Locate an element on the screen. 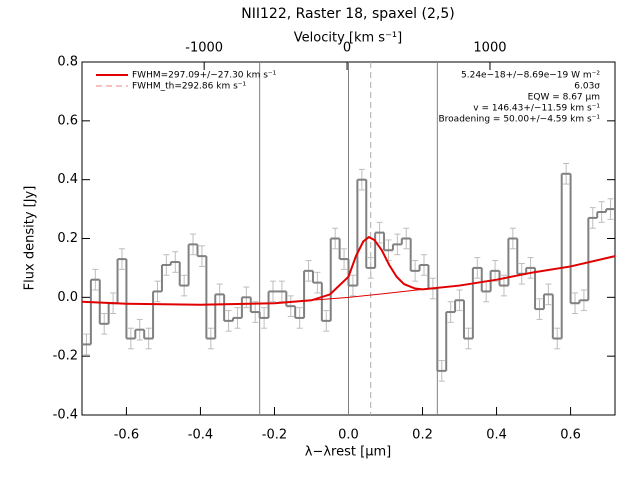  y-tick-label: -0.4 is located at coordinates (65, 415).